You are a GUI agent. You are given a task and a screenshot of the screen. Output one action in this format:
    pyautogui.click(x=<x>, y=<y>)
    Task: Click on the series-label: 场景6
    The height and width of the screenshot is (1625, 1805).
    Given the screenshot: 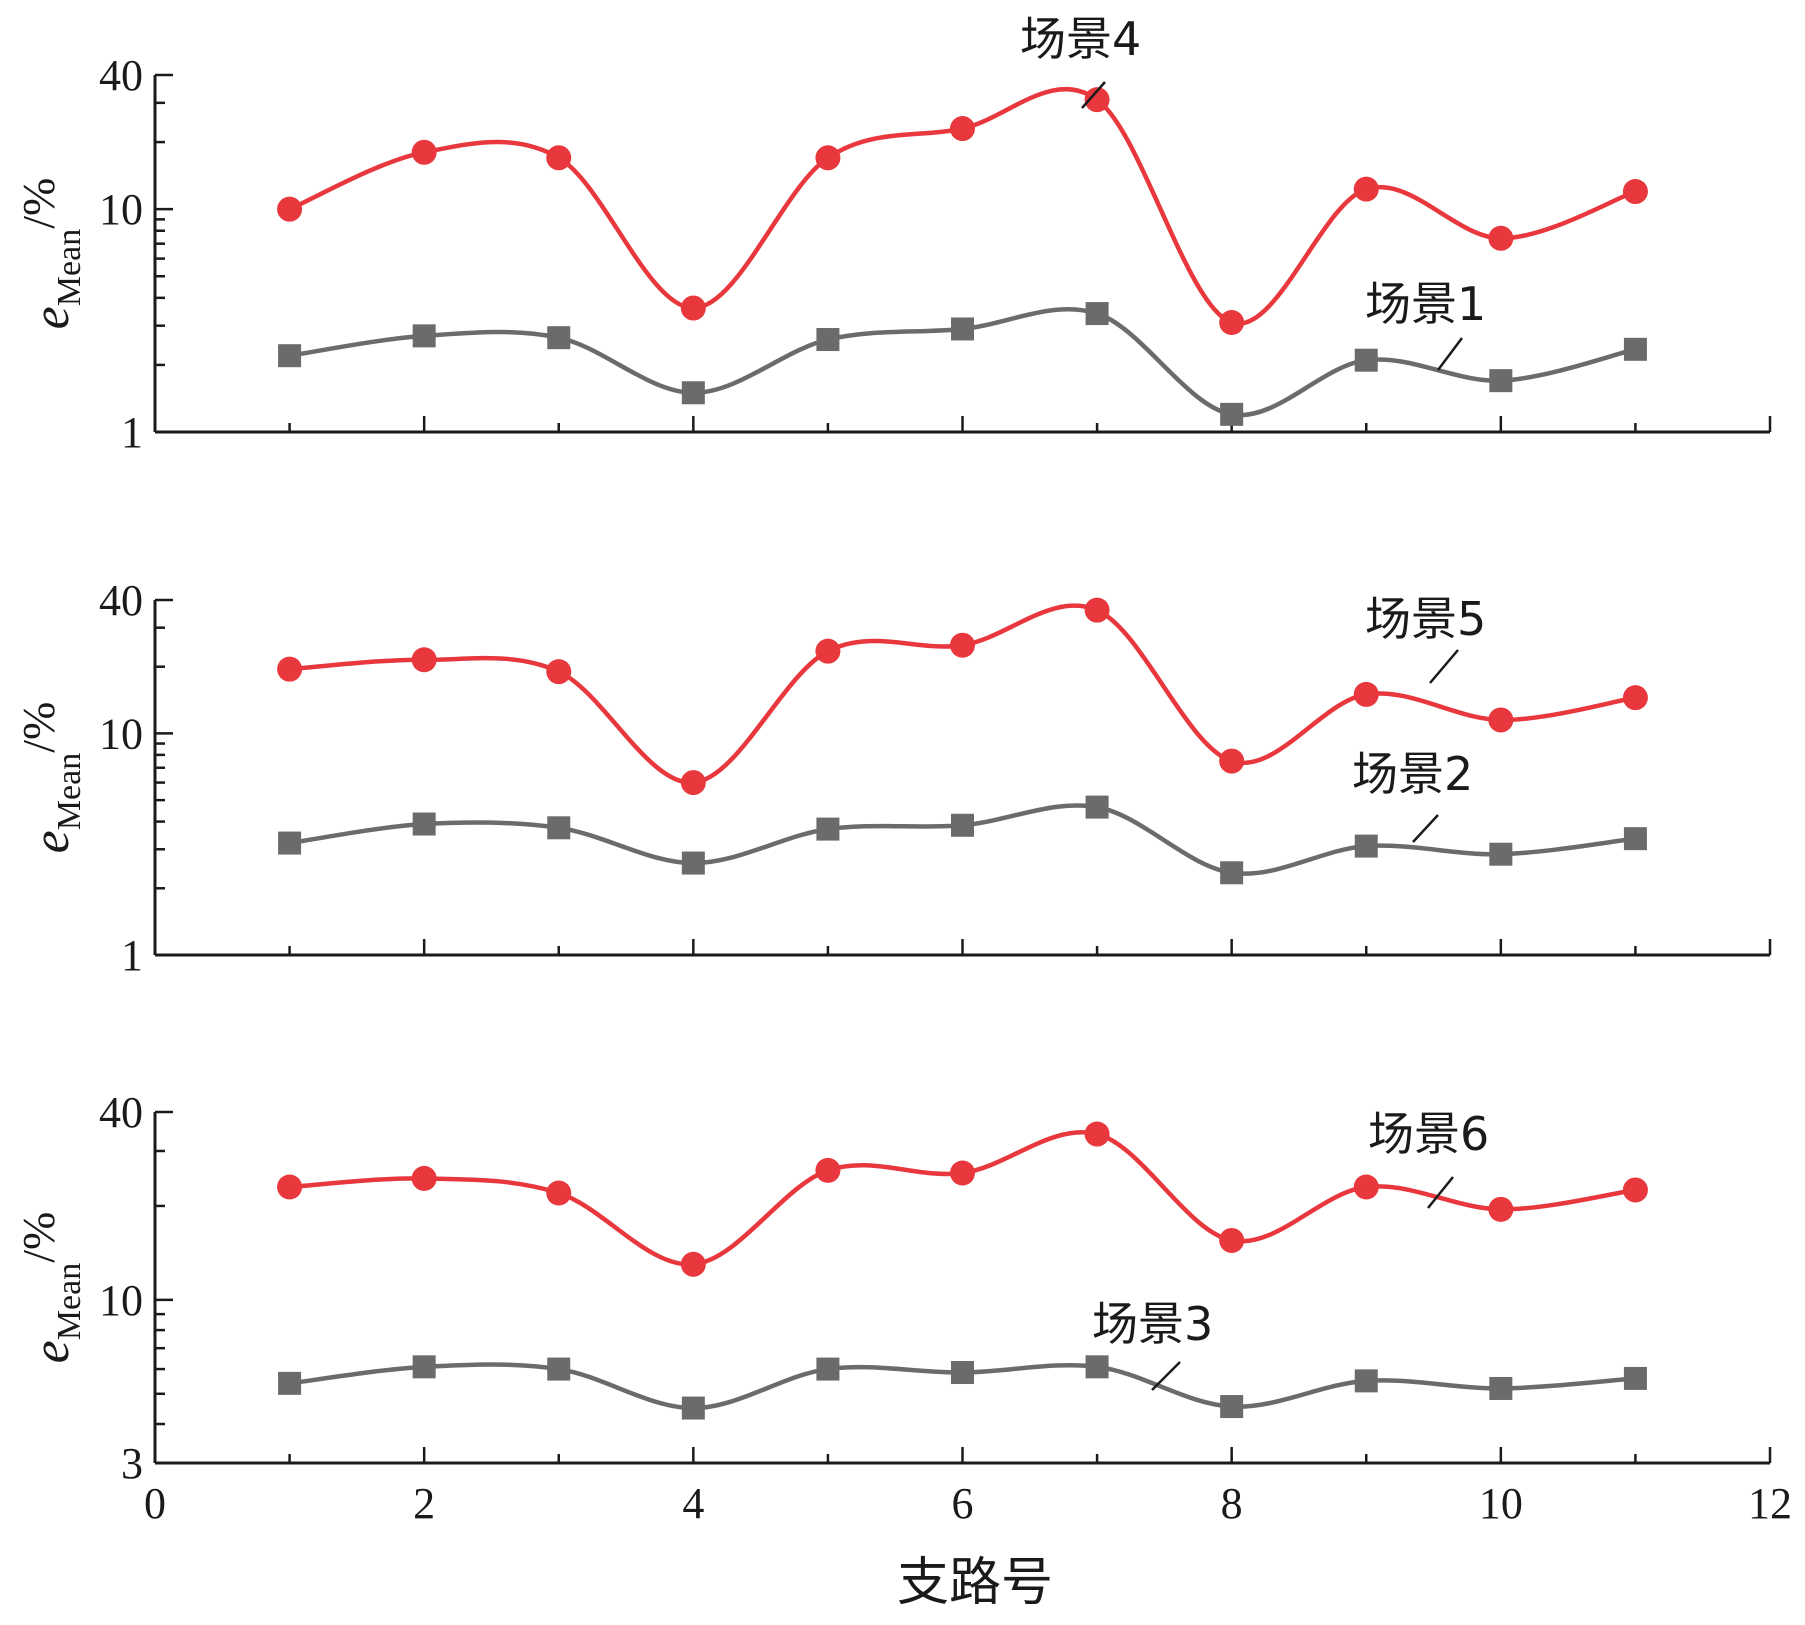 What is the action you would take?
    pyautogui.click(x=1428, y=1134)
    